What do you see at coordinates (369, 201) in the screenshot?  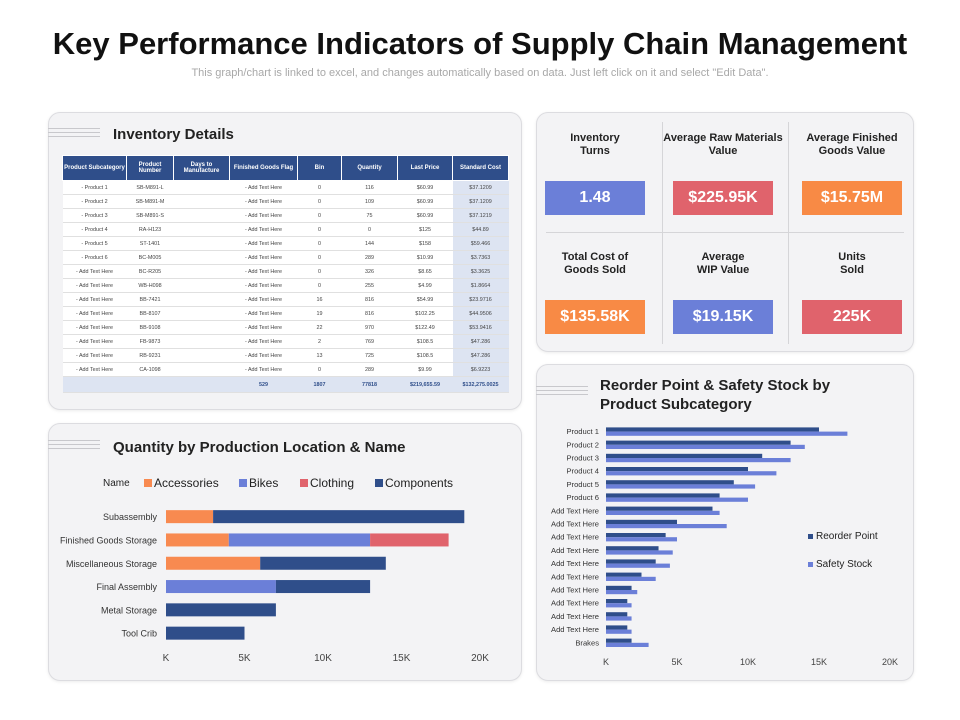 I see `table-cell: 109` at bounding box center [369, 201].